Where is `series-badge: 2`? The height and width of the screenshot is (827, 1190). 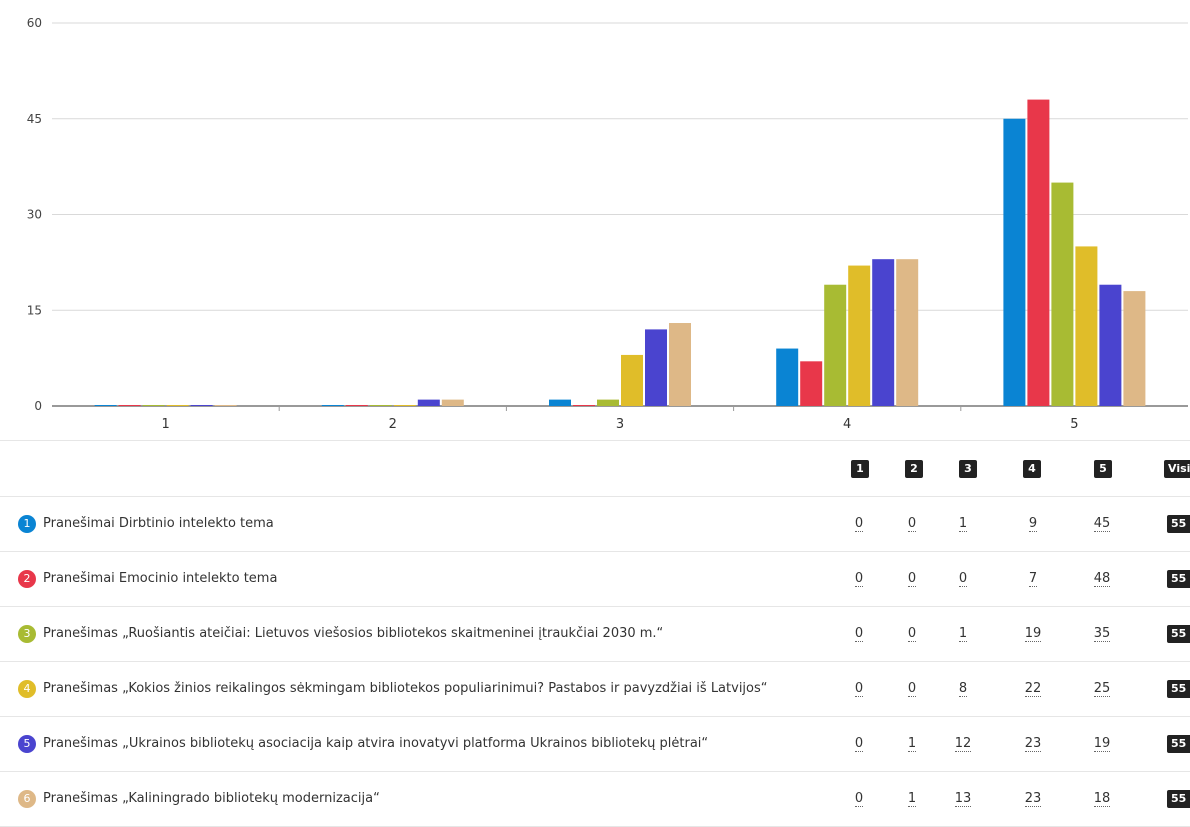 series-badge: 2 is located at coordinates (27, 579).